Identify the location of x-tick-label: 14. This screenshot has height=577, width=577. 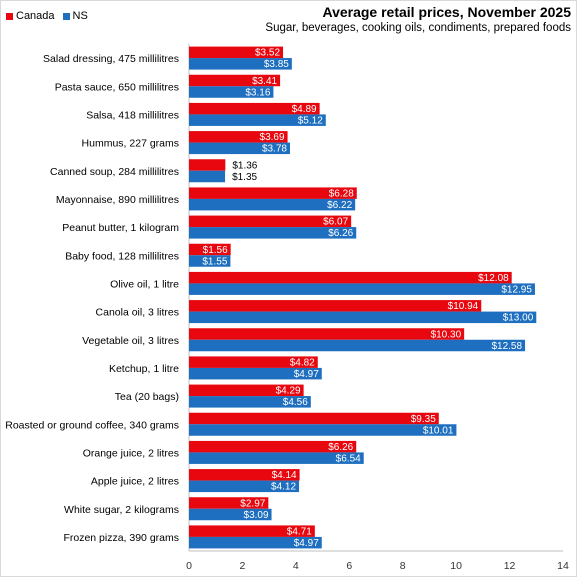
(563, 566).